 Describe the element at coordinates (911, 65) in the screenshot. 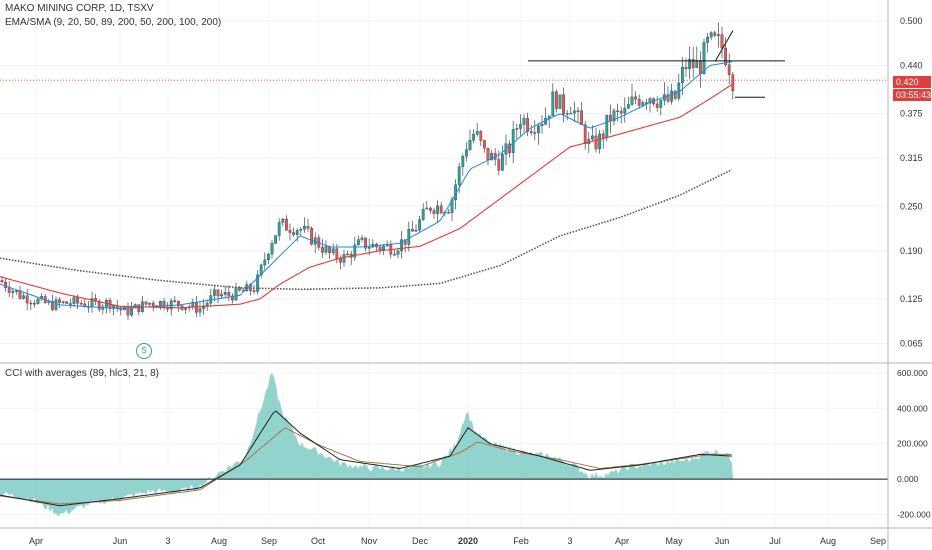

I see `price-tick-label: 0.440` at that location.